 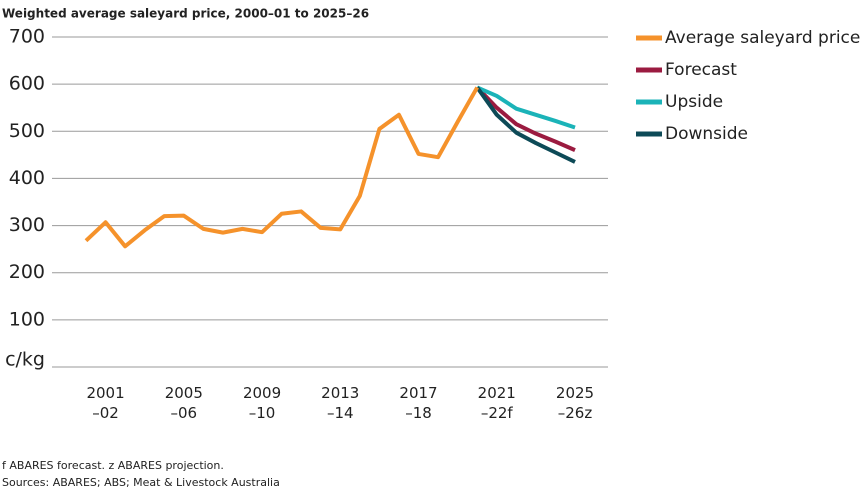 What do you see at coordinates (497, 403) in the screenshot?
I see `x-tick-label: 2021 –22f` at bounding box center [497, 403].